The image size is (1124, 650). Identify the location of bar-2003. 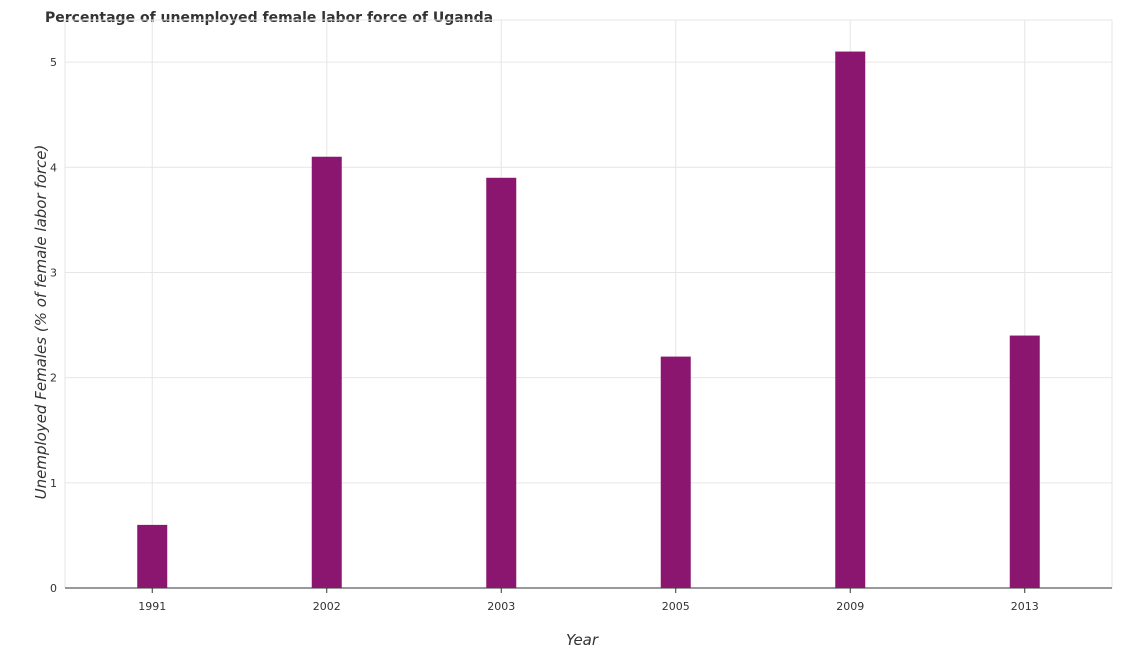
(501, 382).